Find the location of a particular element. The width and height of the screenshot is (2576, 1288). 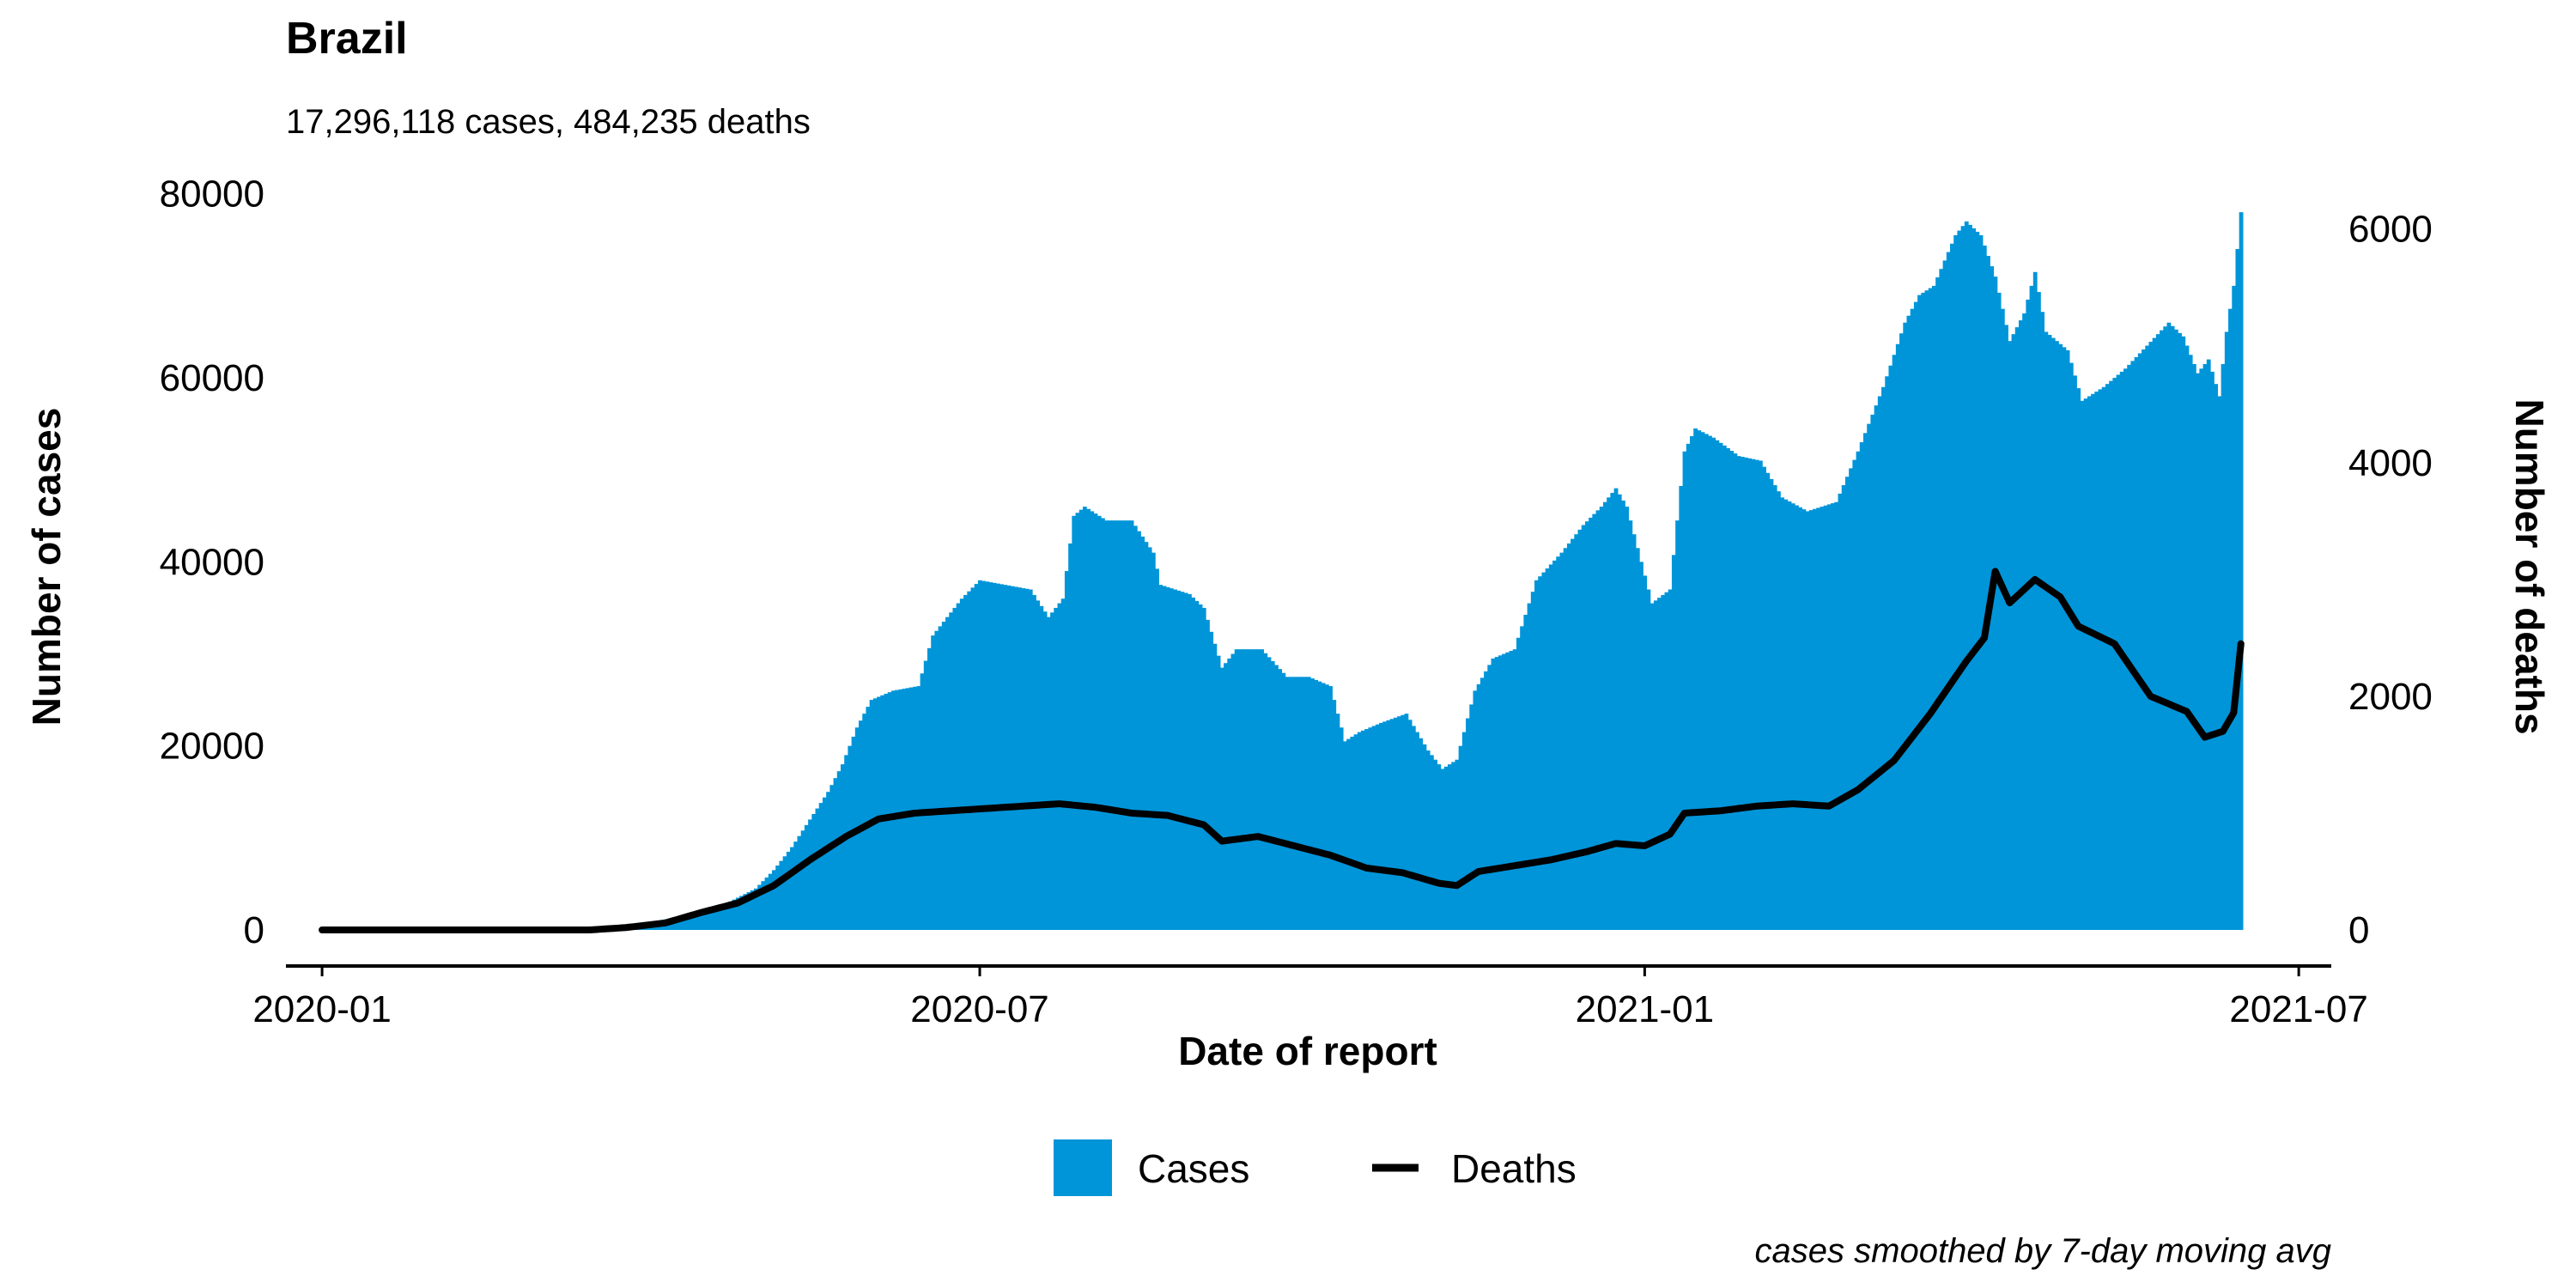

y-left-tick-label: 20000 is located at coordinates (212, 747).